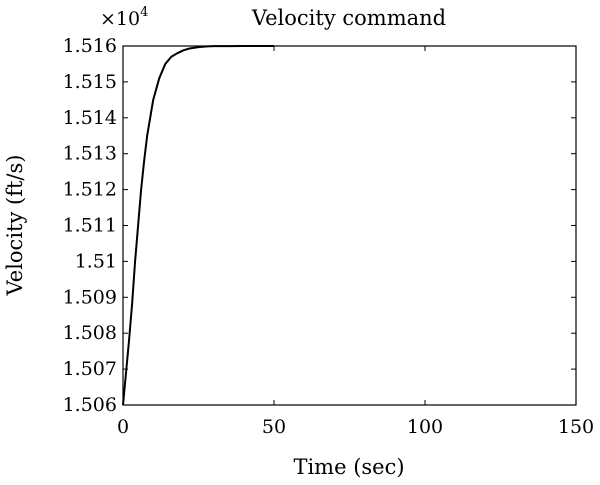 The height and width of the screenshot is (485, 600). I want to click on y-axis-title: Velocity (ft/s), so click(15, 226).